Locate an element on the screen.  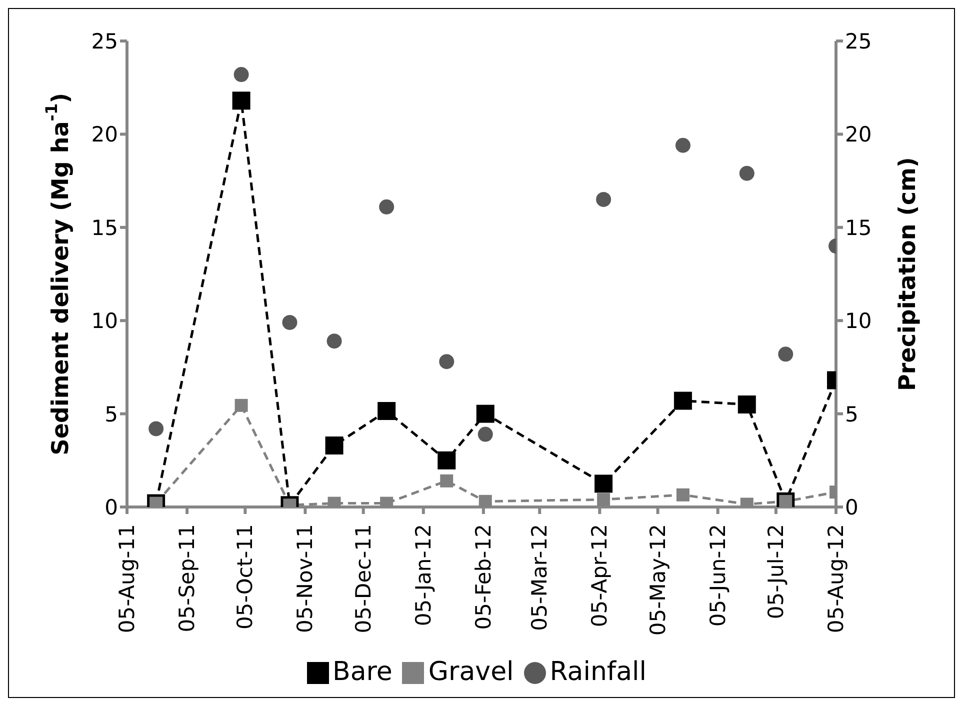
legend-label: Bare is located at coordinates (362, 672).